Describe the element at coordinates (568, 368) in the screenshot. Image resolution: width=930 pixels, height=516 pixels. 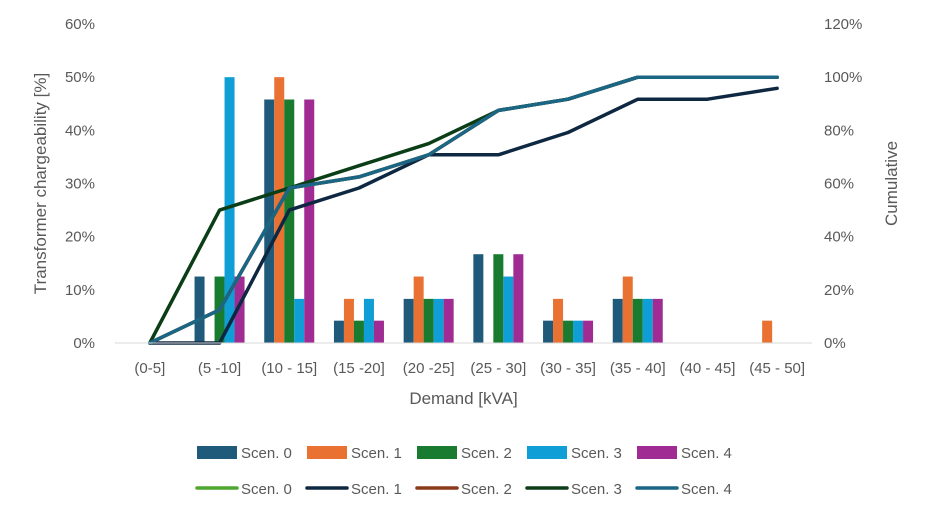
I see `x-tick-label: (30 - 35]` at that location.